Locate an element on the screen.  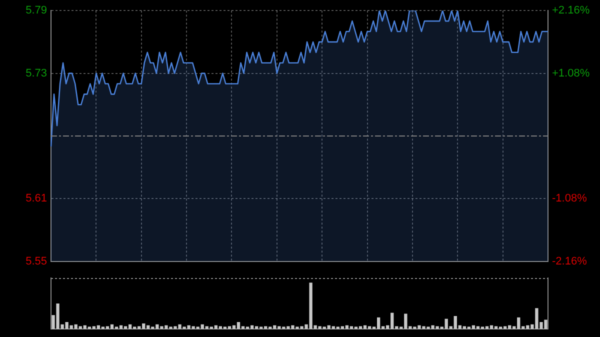
y2-tick-label: -1.08% is located at coordinates (570, 198).